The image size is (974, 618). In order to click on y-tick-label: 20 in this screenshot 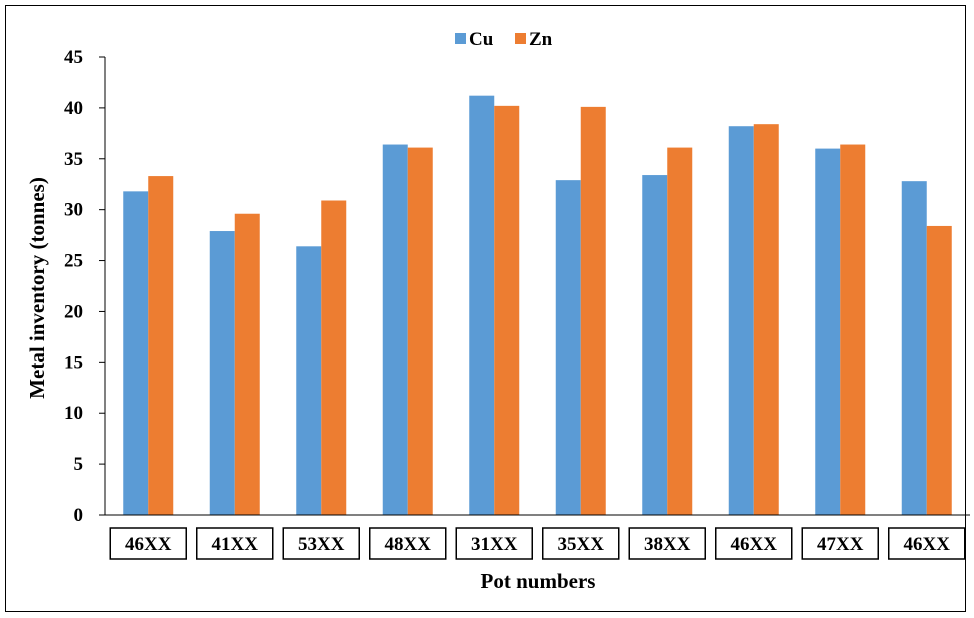, I will do `click(73, 311)`.